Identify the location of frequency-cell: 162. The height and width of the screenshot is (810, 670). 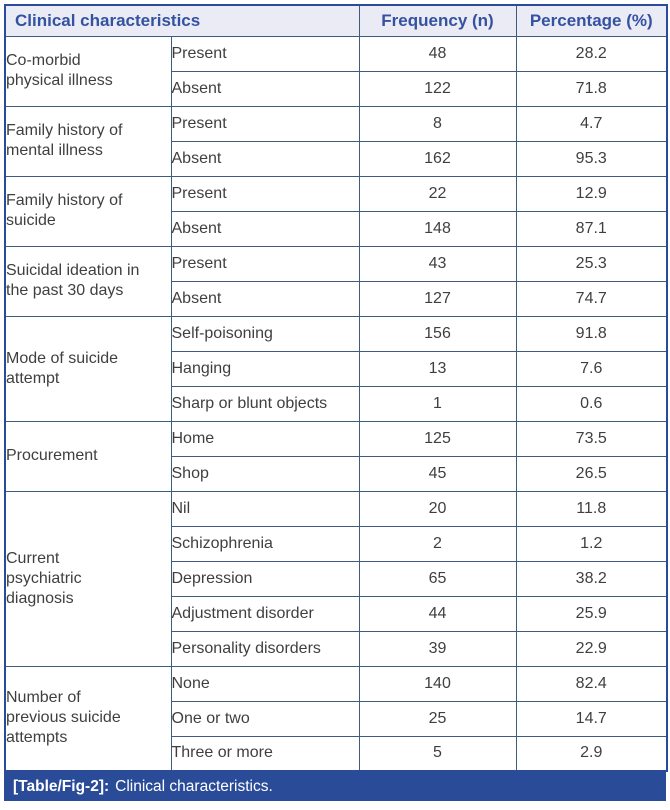
(437, 158).